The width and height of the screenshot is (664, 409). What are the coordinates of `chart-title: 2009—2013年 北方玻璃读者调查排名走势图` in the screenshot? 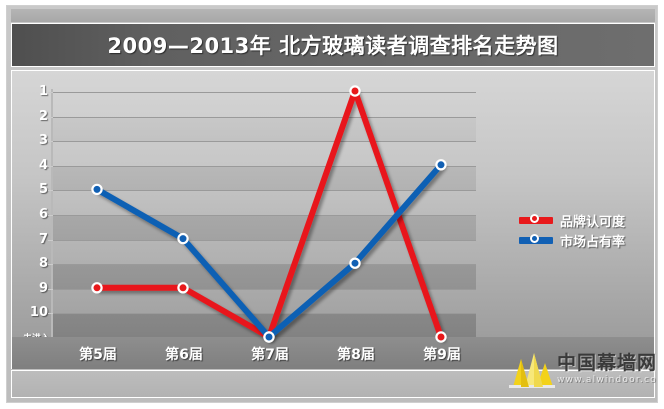 It's located at (333, 46).